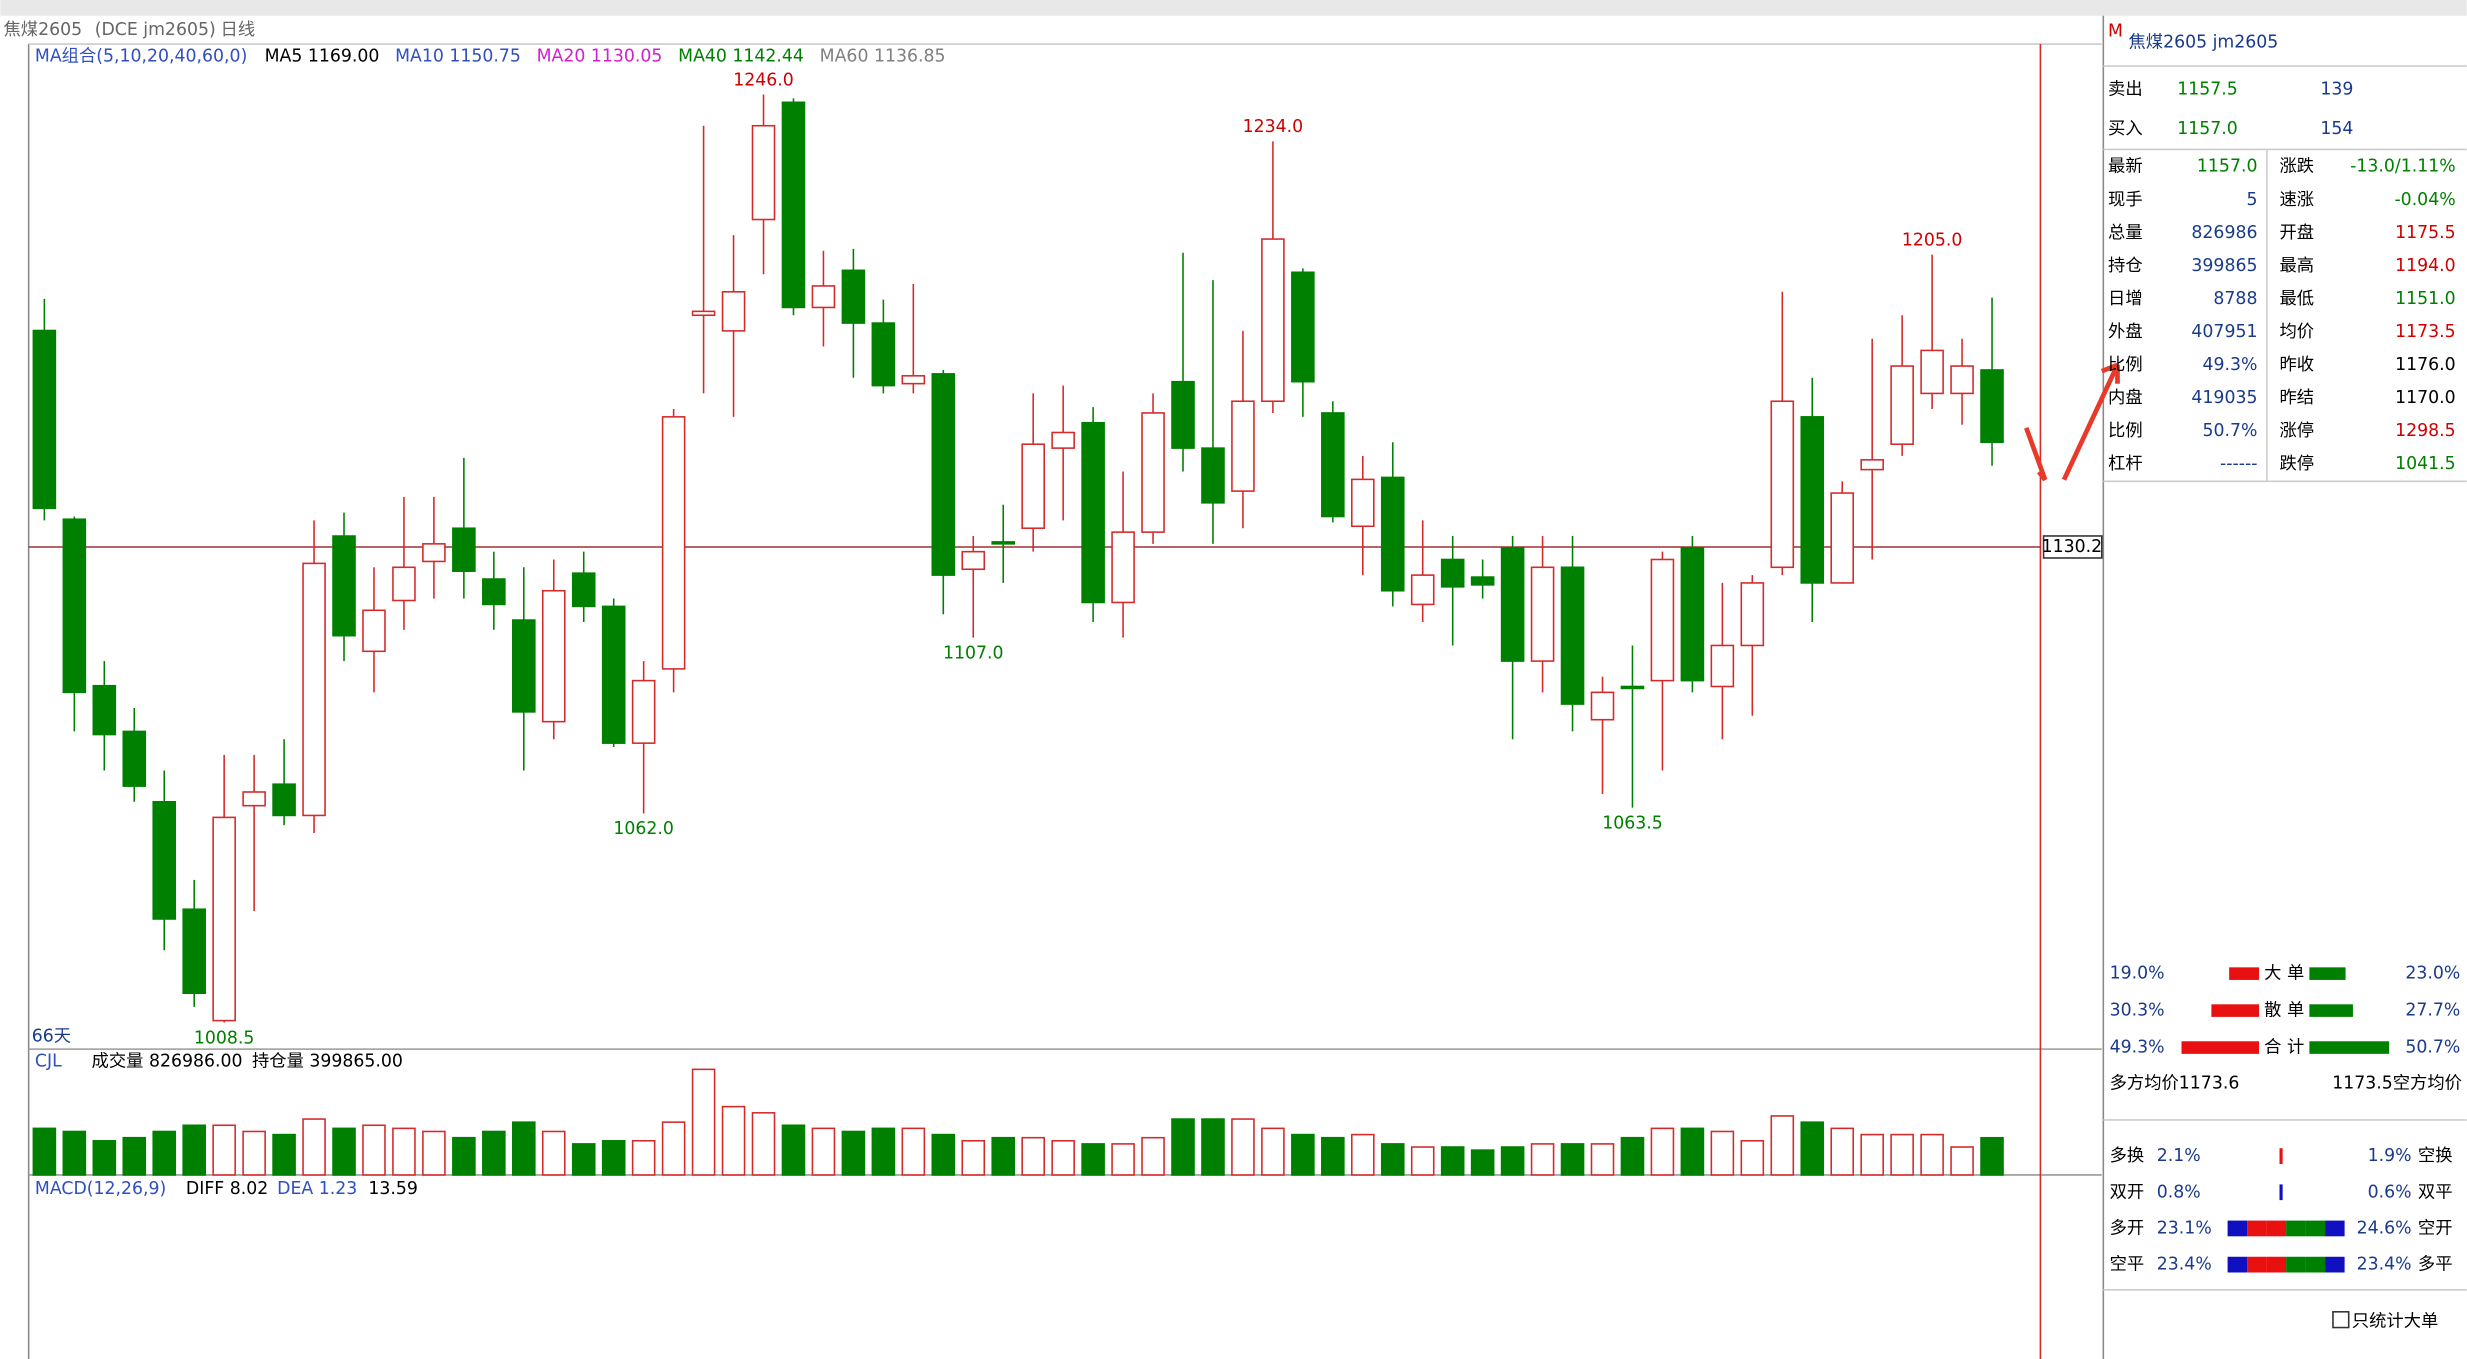 Image resolution: width=2467 pixels, height=1359 pixels. Describe the element at coordinates (2072, 422) in the screenshot. I see `arrow-annotation` at that location.